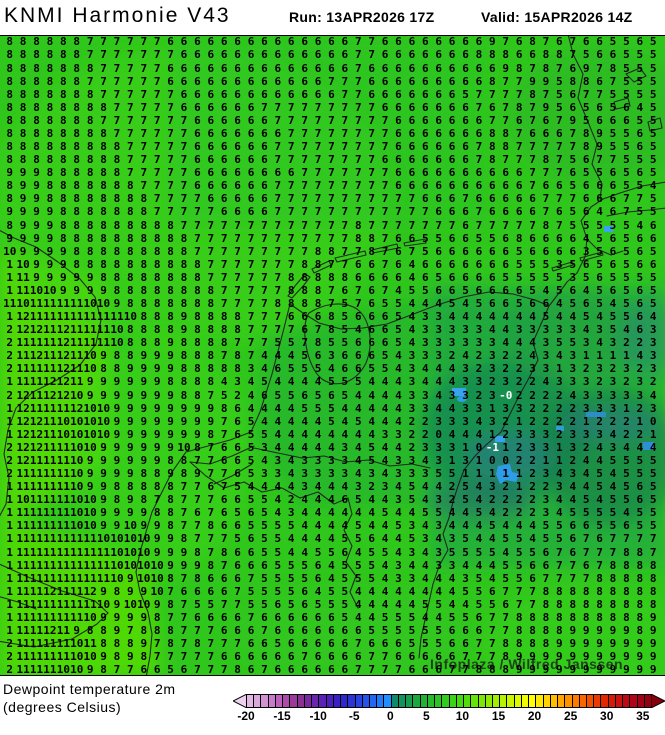 The width and height of the screenshot is (665, 735). What do you see at coordinates (534, 716) in the screenshot?
I see `colorbar-tick: 20` at bounding box center [534, 716].